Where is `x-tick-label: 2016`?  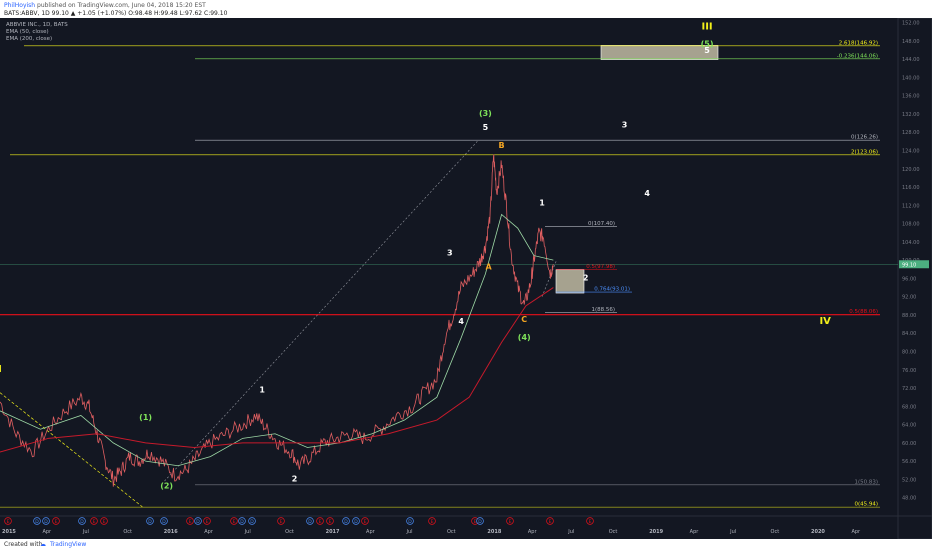 x-tick-label: 2016 is located at coordinates (171, 532).